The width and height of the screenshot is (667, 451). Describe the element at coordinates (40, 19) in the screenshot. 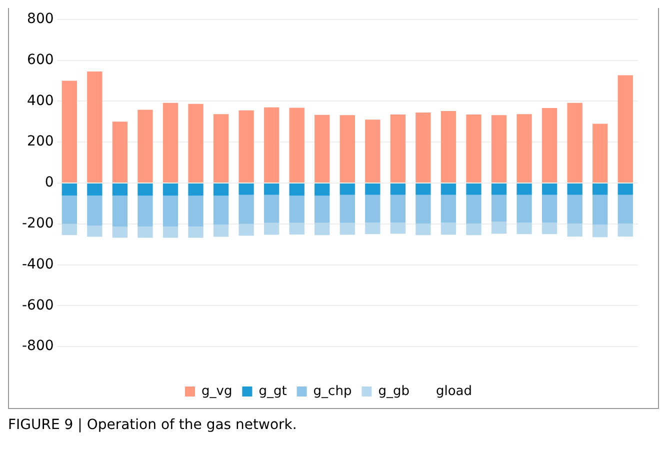

I see `y-tick-label: 800` at that location.